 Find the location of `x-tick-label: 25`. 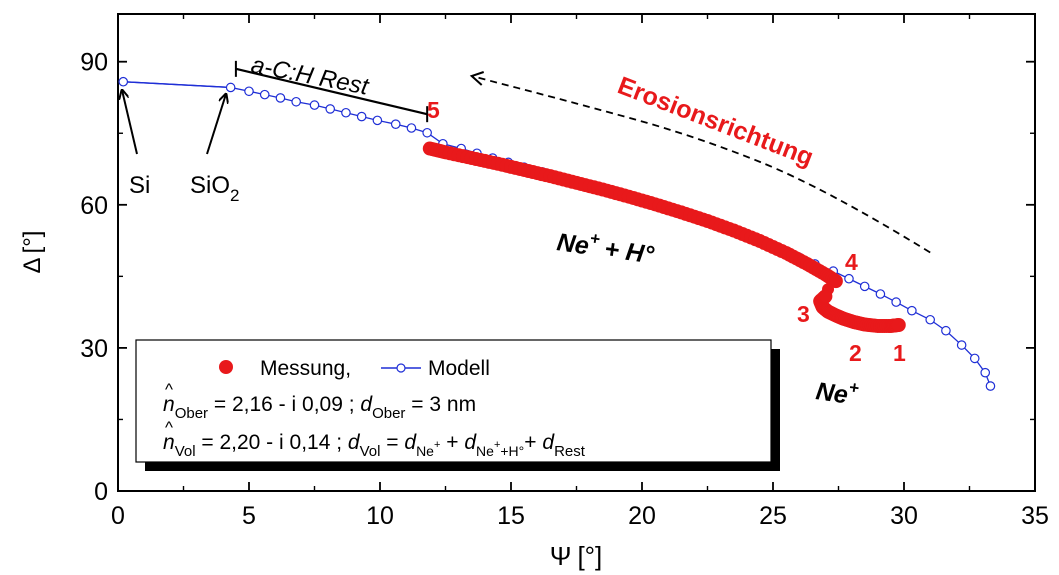

x-tick-label: 25 is located at coordinates (773, 516).